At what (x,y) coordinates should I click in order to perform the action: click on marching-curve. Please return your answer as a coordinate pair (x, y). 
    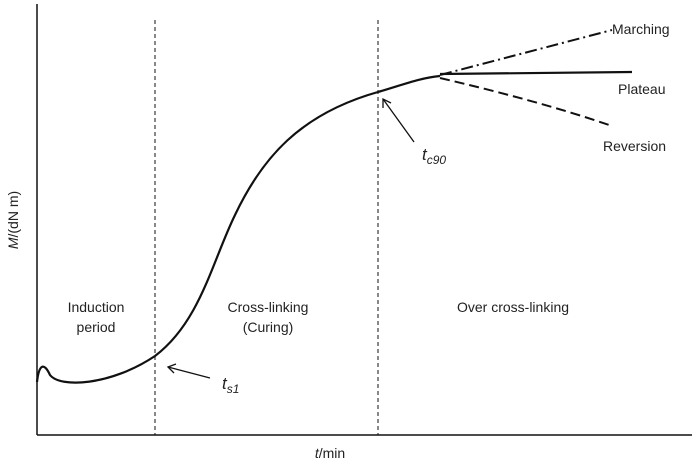
    Looking at the image, I should click on (526, 52).